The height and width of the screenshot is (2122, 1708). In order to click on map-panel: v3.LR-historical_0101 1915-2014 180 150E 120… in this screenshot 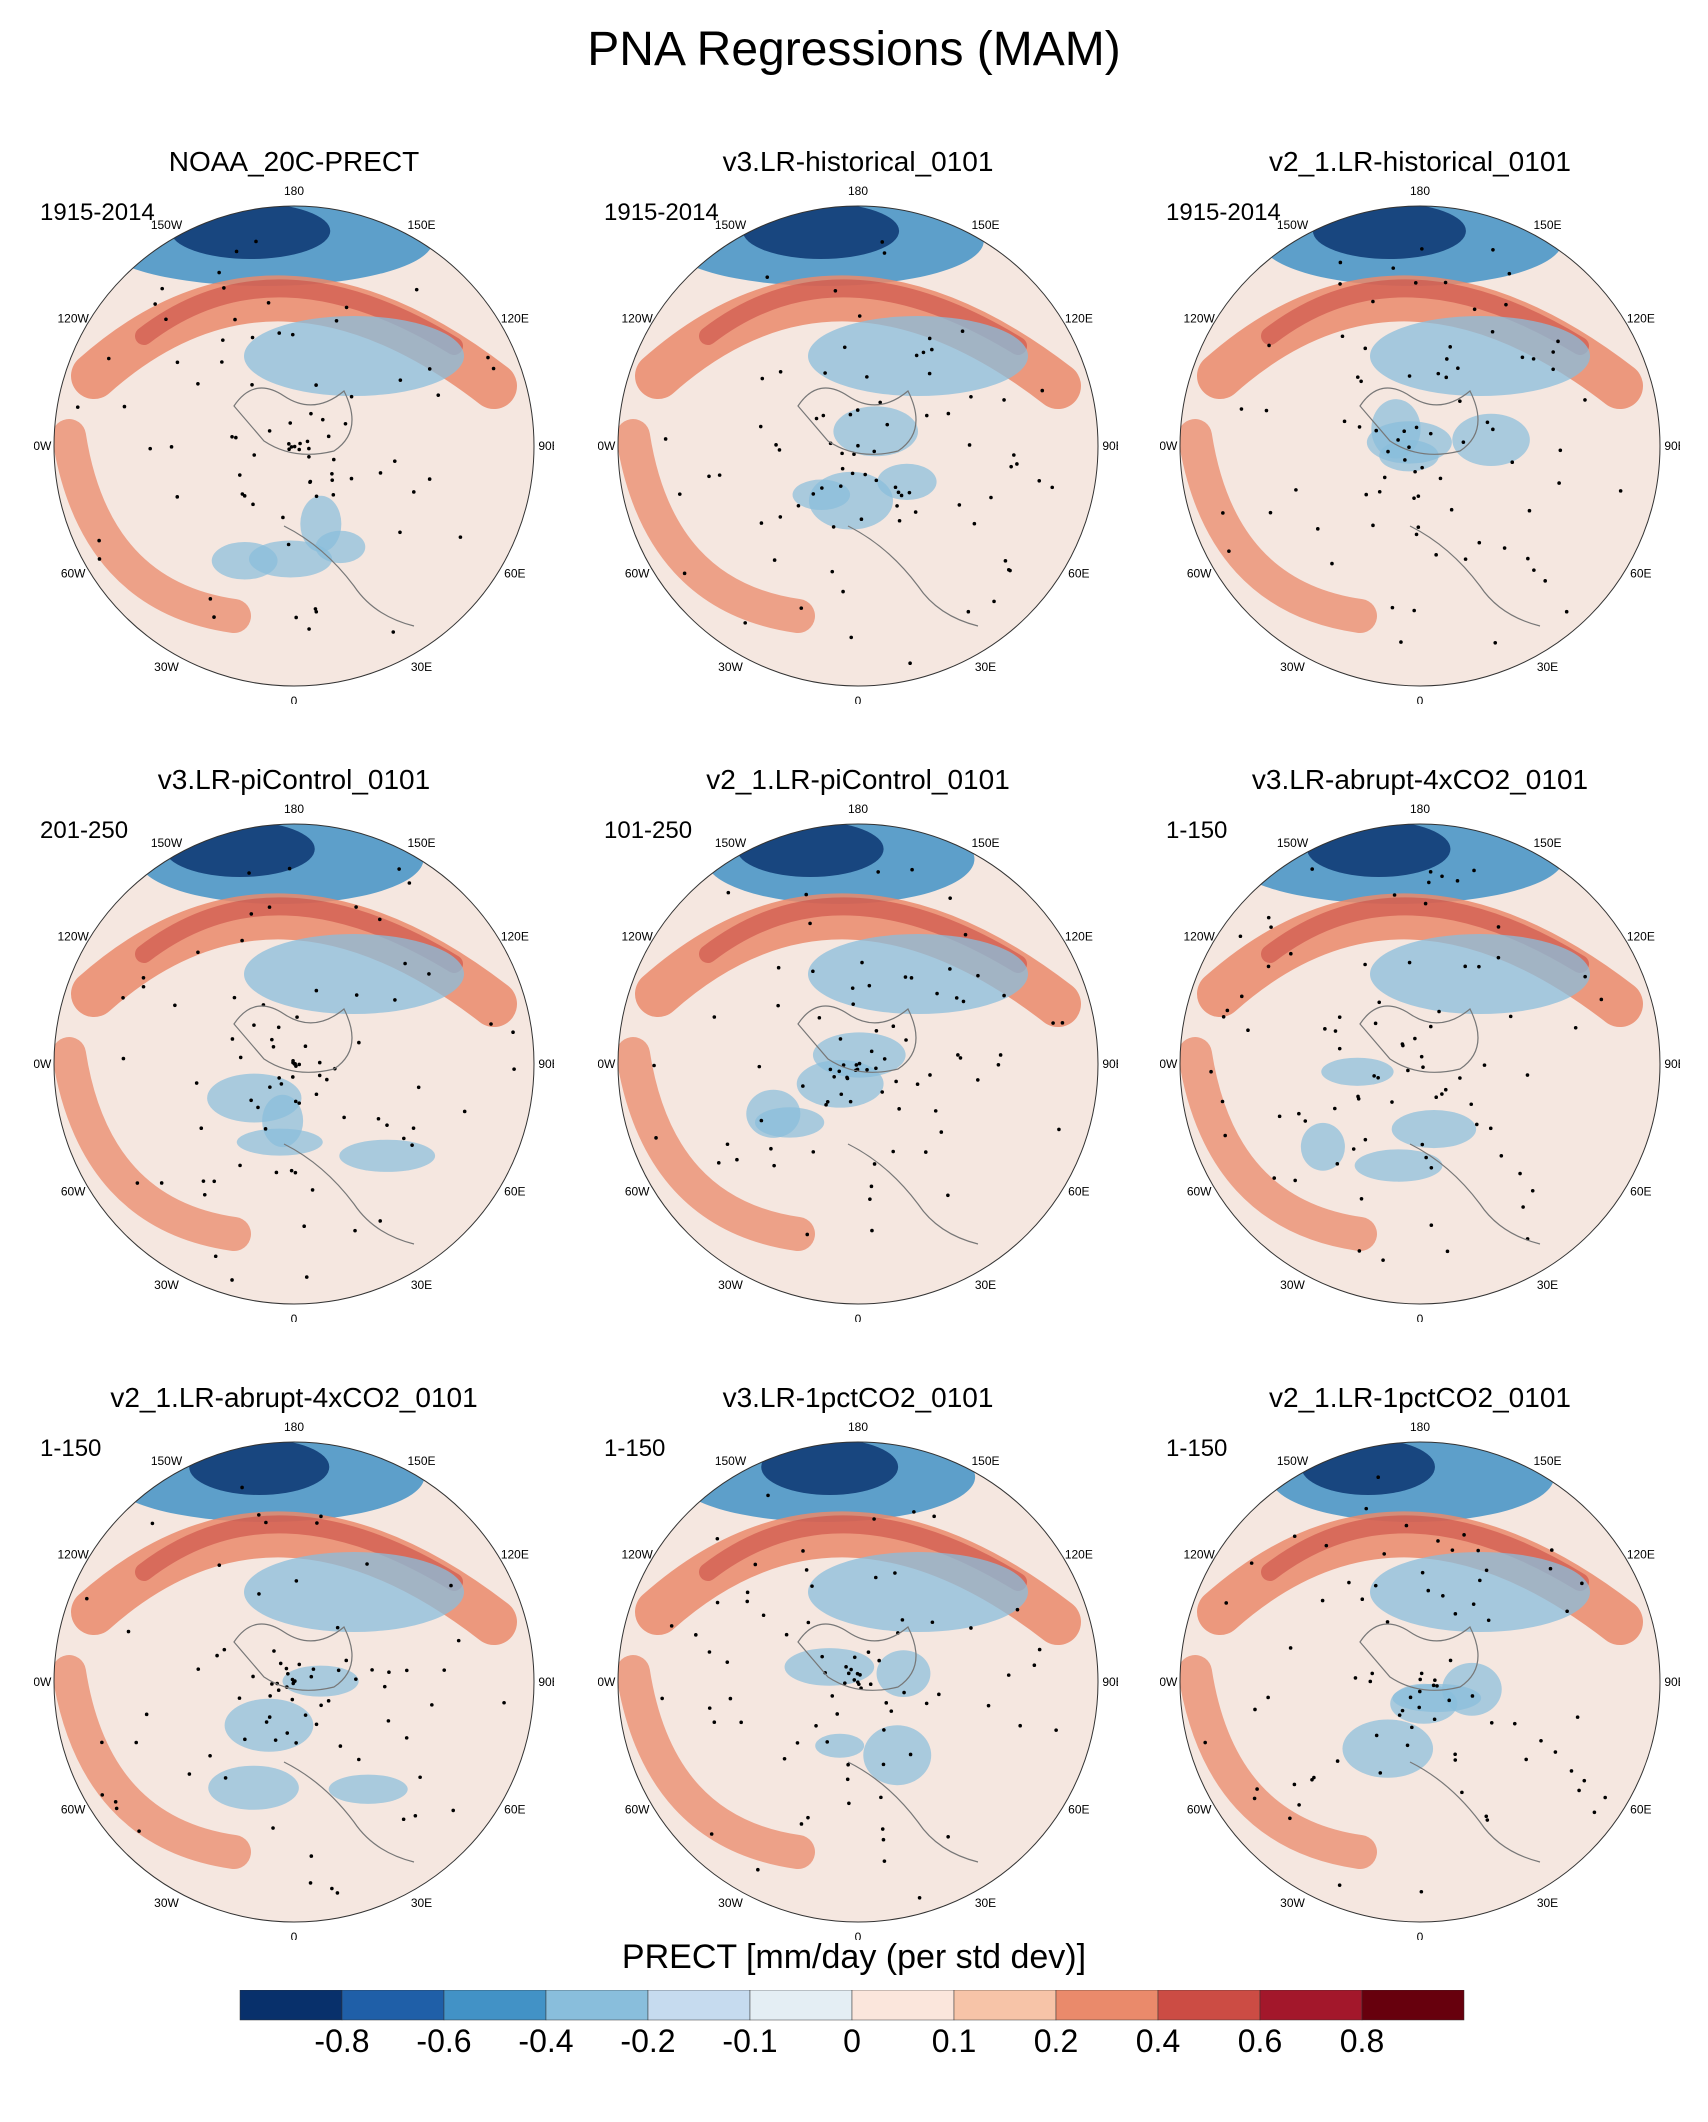, I will do `click(858, 426)`.